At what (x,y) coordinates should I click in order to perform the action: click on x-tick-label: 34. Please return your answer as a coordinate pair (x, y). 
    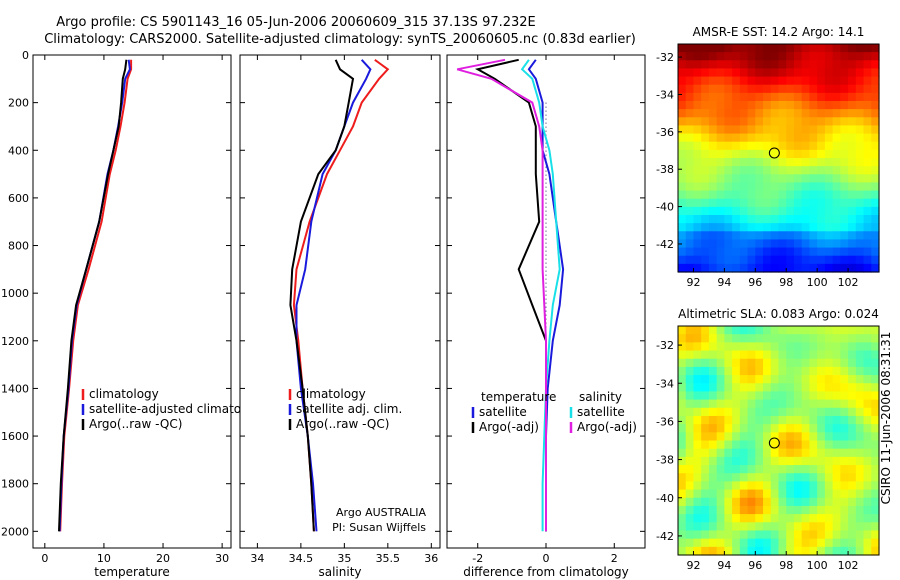
    Looking at the image, I should click on (257, 558).